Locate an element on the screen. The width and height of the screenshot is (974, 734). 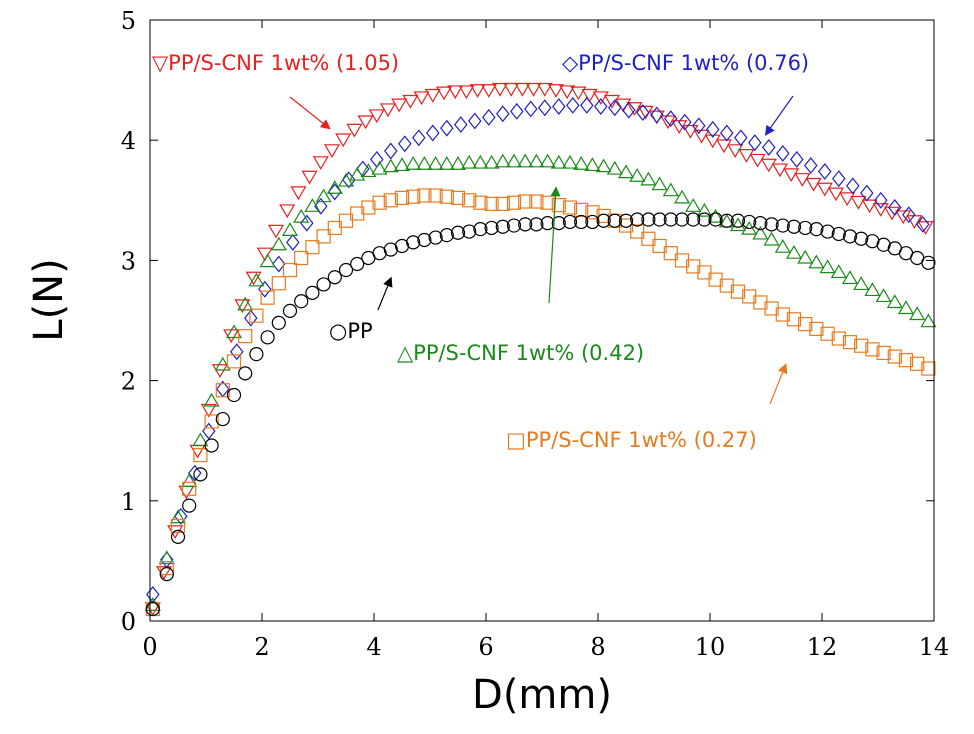
x-tick-label: 6 is located at coordinates (485, 647).